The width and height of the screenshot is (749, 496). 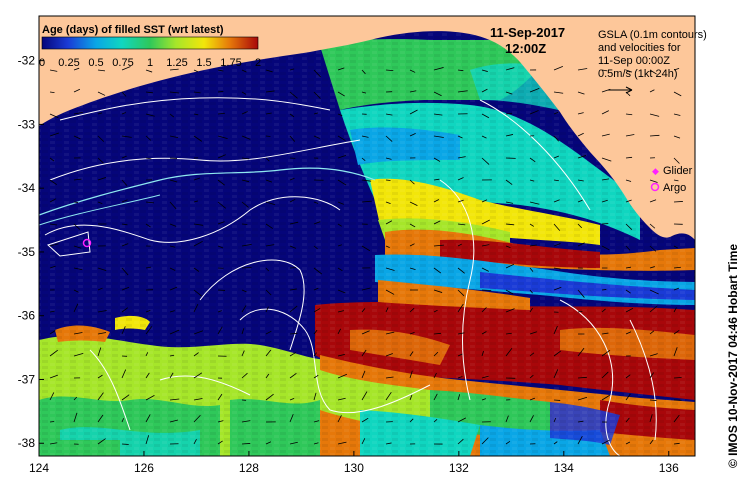 What do you see at coordinates (634, 61) in the screenshot?
I see `gsla-line3: 11-Sep 00:00Z` at bounding box center [634, 61].